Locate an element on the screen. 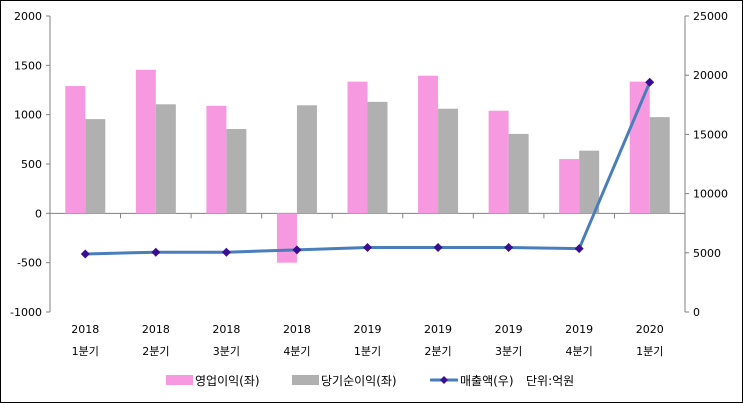 The height and width of the screenshot is (403, 743). legend-swatch-operating-profit is located at coordinates (179, 380).